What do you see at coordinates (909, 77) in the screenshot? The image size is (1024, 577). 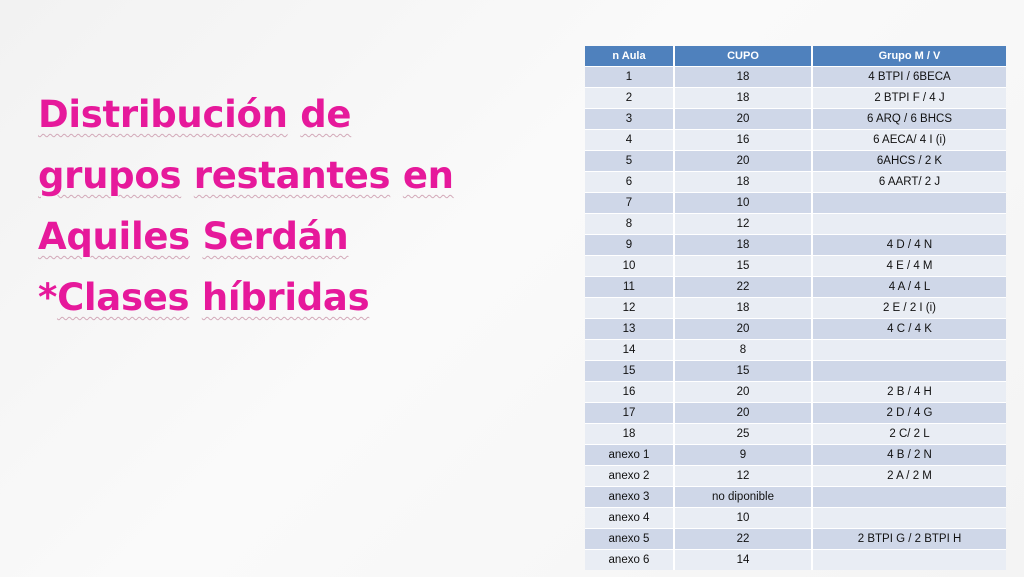 I see `cell-grupo: 4 BTPI / 6BECA` at bounding box center [909, 77].